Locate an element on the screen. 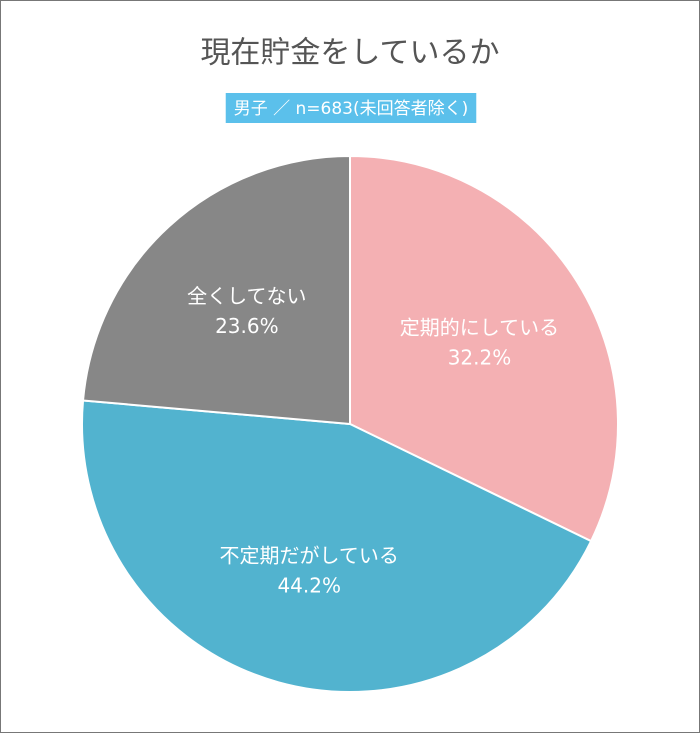 The height and width of the screenshot is (733, 700). slice-value-label: 44.2% is located at coordinates (309, 586).